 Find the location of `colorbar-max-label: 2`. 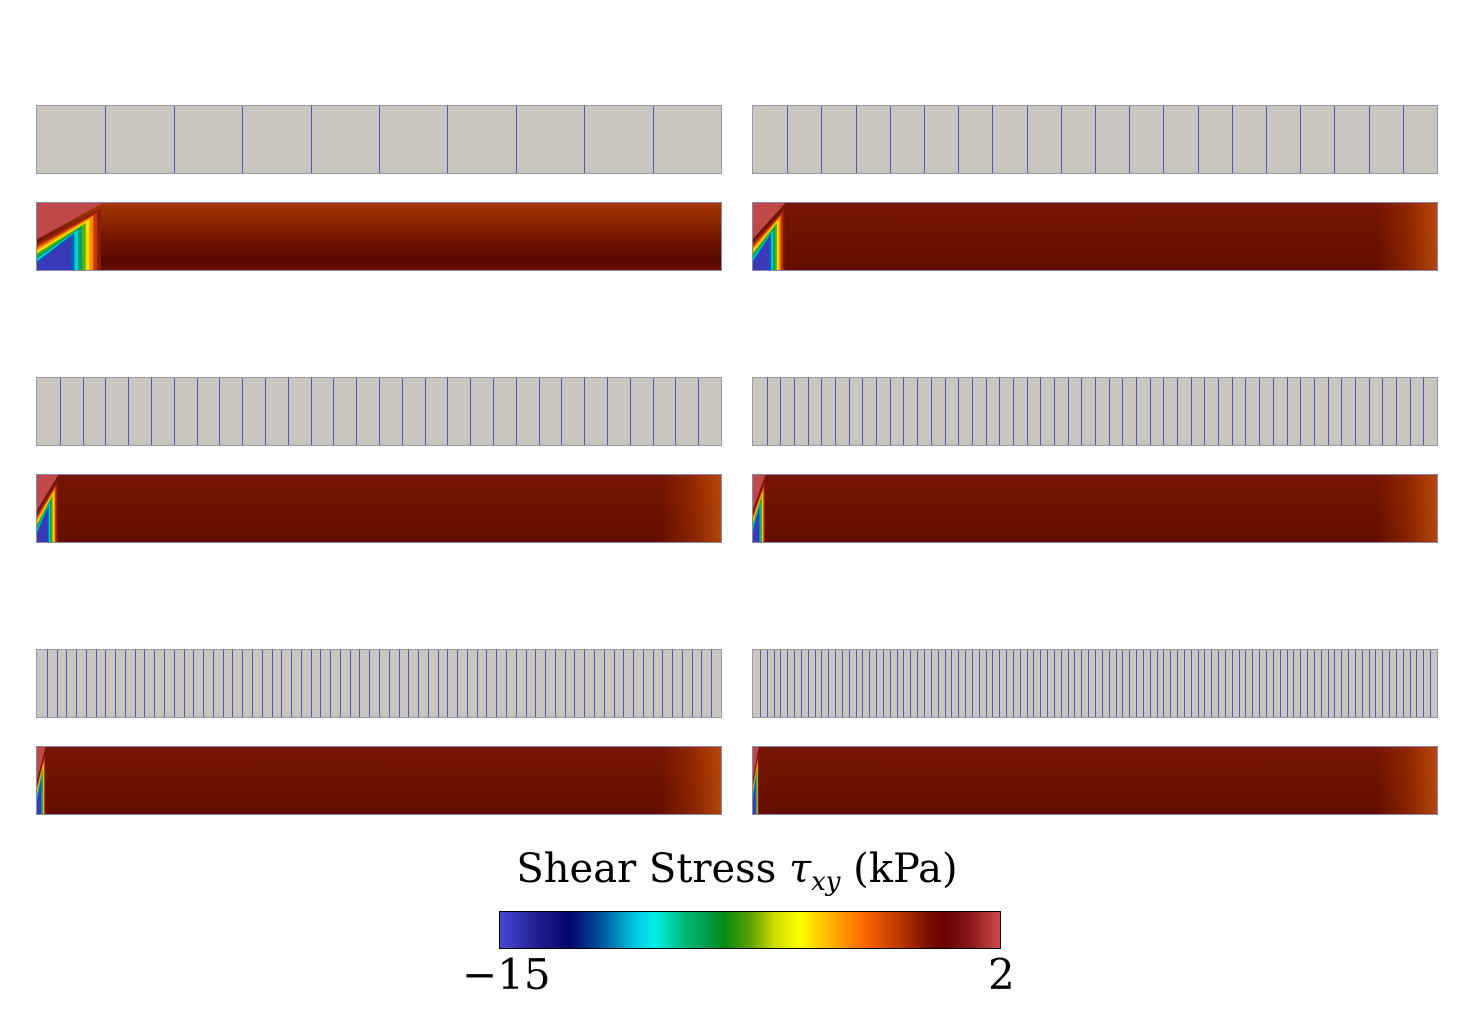

colorbar-max-label: 2 is located at coordinates (1001, 974).